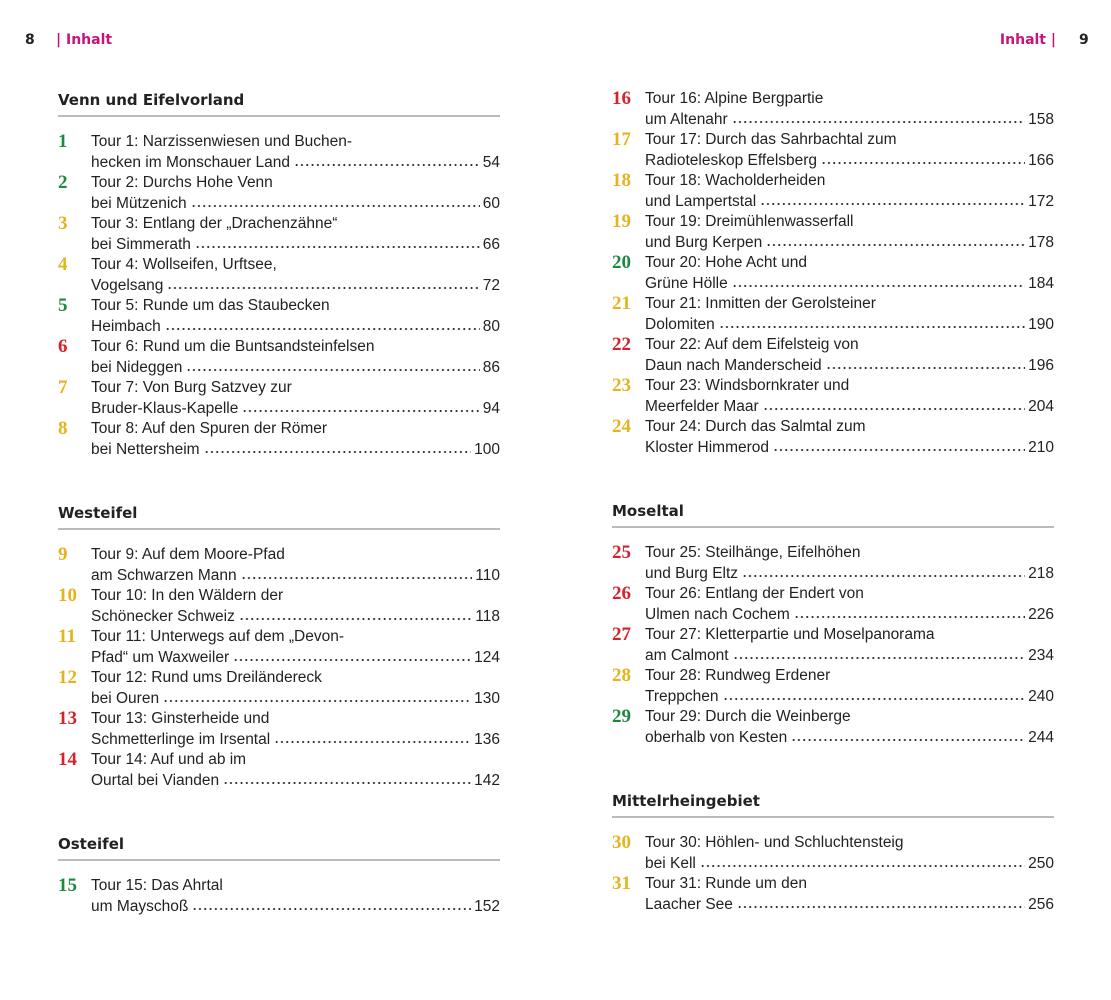 The height and width of the screenshot is (1000, 1111). Describe the element at coordinates (487, 449) in the screenshot. I see `page-ref: 100` at that location.